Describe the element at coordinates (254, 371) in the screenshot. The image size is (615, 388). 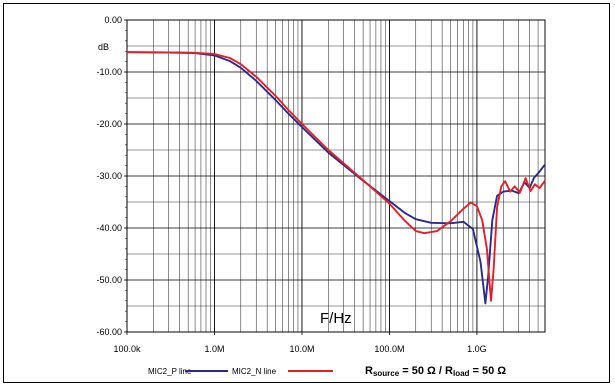
I see `legend-label-2: MIC2_N line` at that location.